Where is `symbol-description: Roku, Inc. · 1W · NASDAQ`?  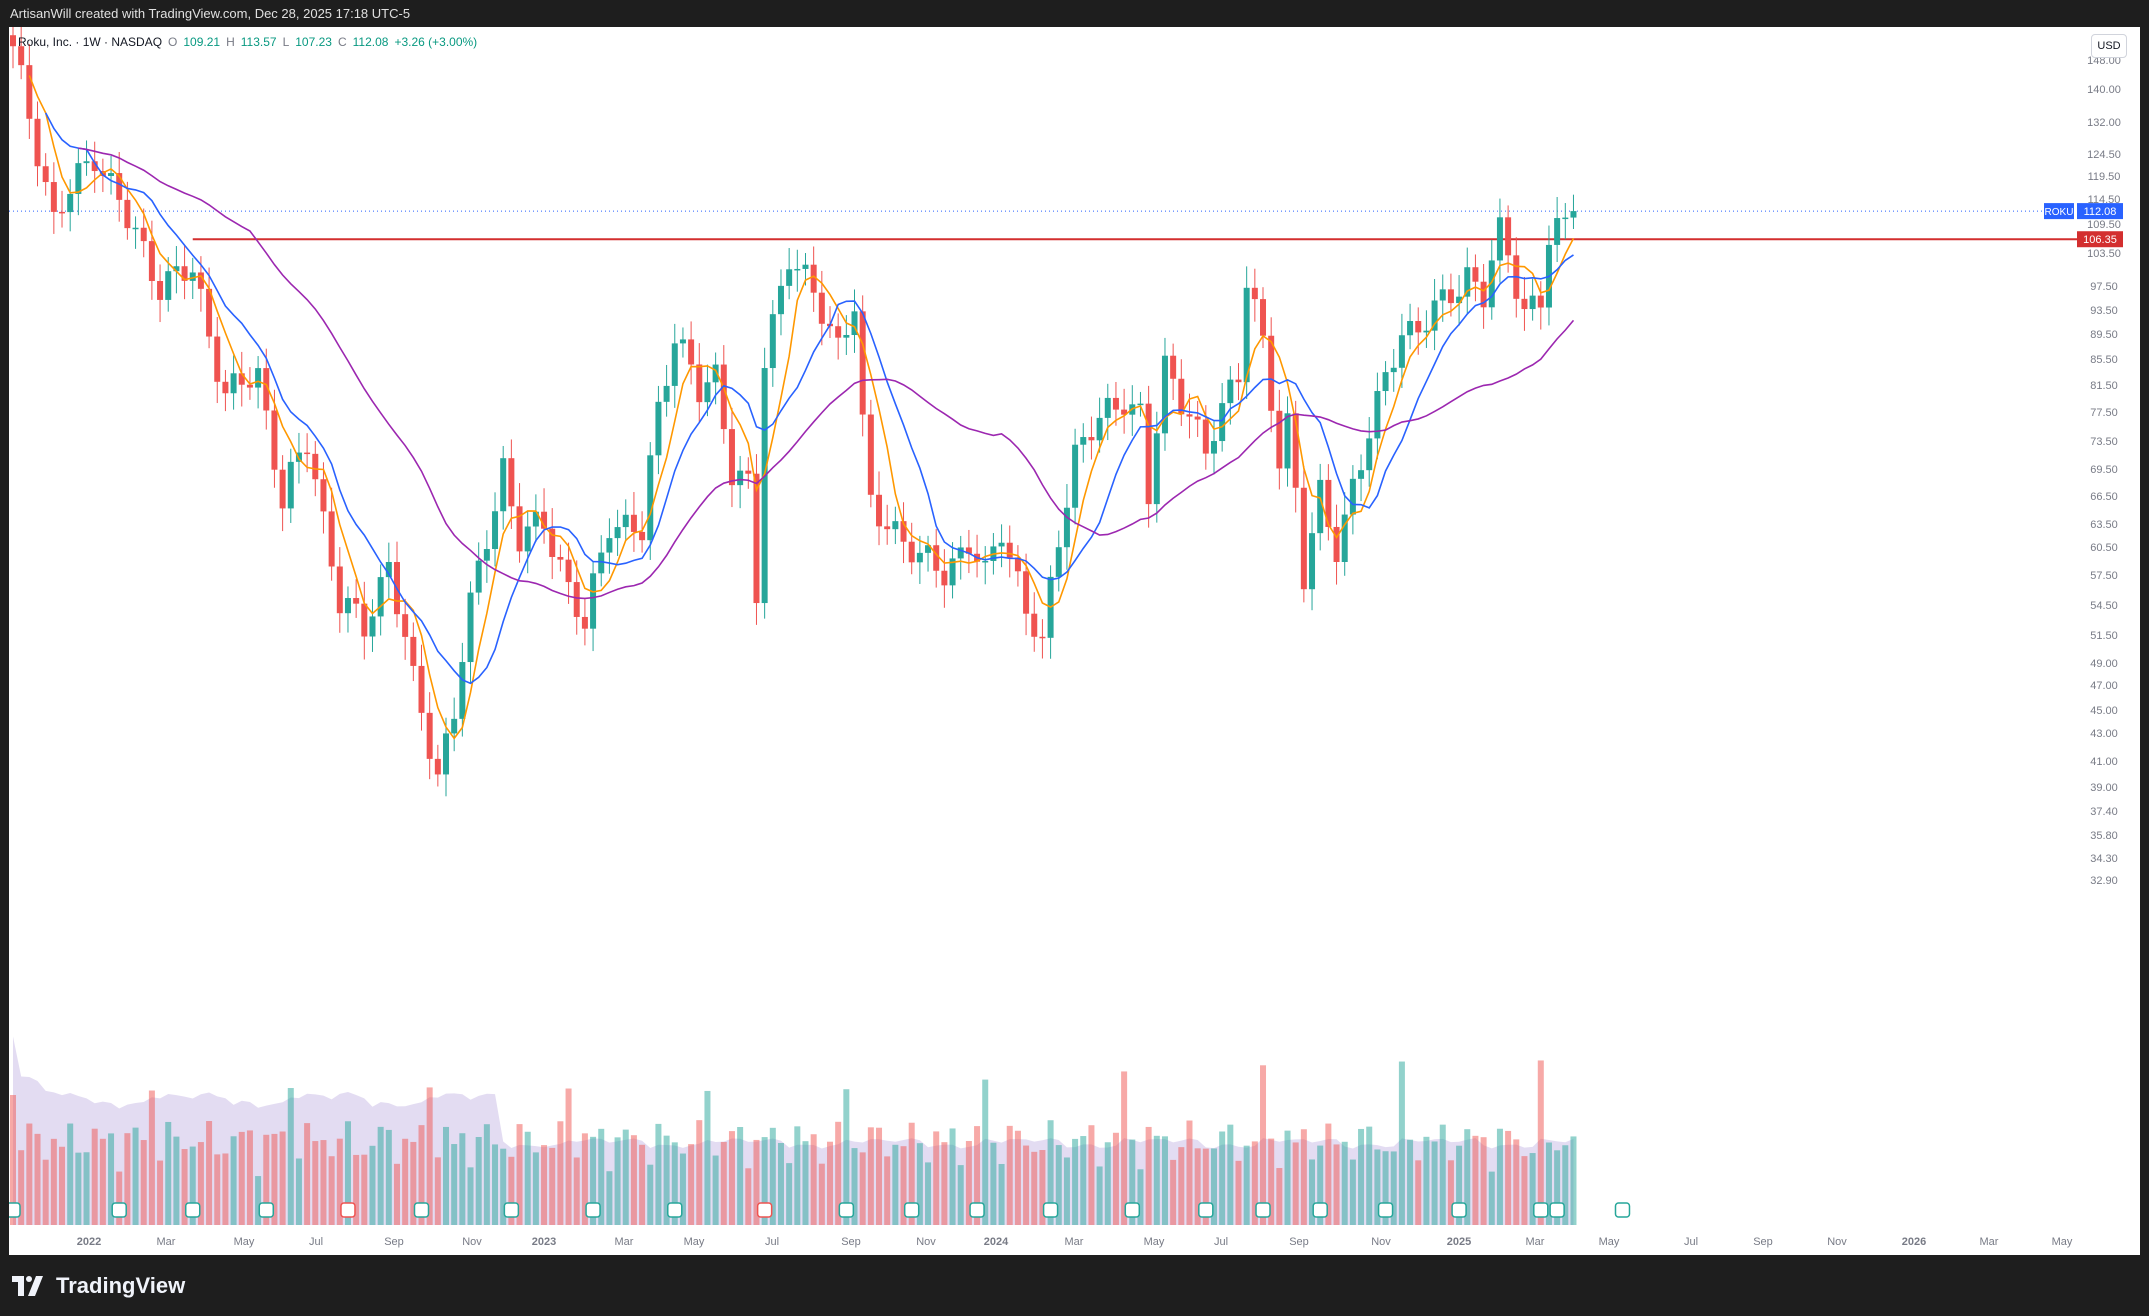
symbol-description: Roku, Inc. · 1W · NASDAQ is located at coordinates (90, 42).